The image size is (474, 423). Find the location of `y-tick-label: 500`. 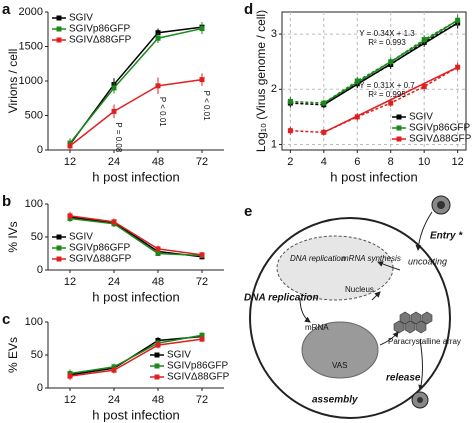

y-tick-label: 500 is located at coordinates (34, 115).